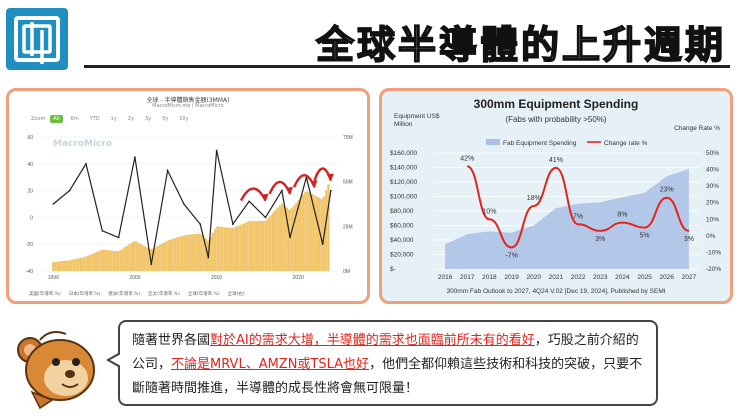 Image resolution: width=740 pixels, height=416 pixels. What do you see at coordinates (520, 45) in the screenshot?
I see `page-title: 全球半導體的上升週期` at bounding box center [520, 45].